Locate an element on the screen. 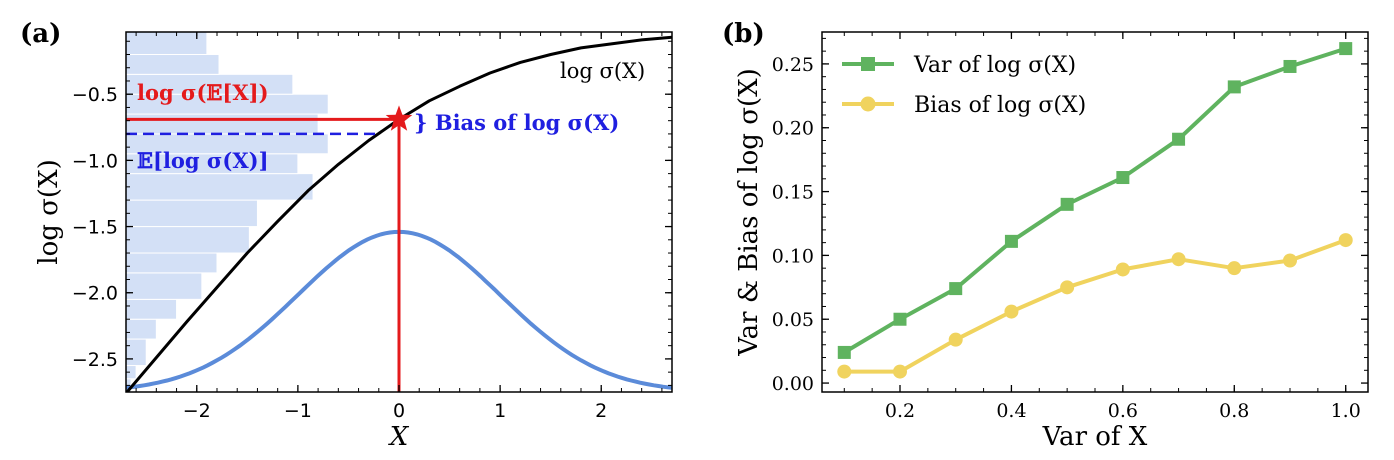 Image resolution: width=1394 pixels, height=460 pixels. curve-label: log σ(X) is located at coordinates (602, 71).